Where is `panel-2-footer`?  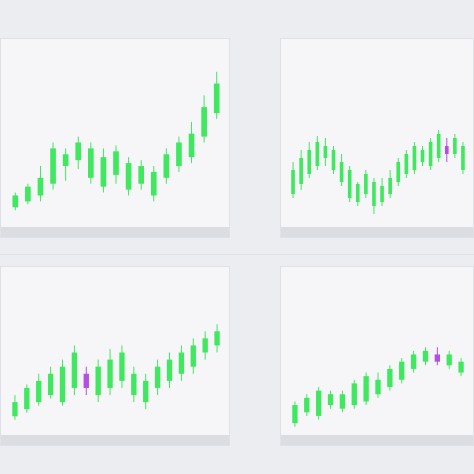
panel-2-footer is located at coordinates (377, 232).